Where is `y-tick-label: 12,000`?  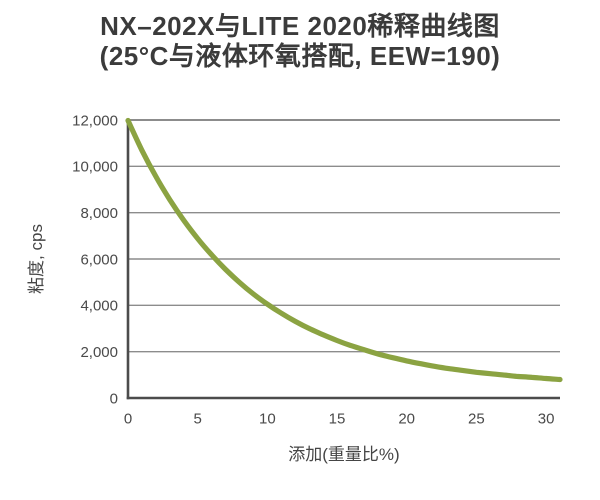
y-tick-label: 12,000 is located at coordinates (95, 120).